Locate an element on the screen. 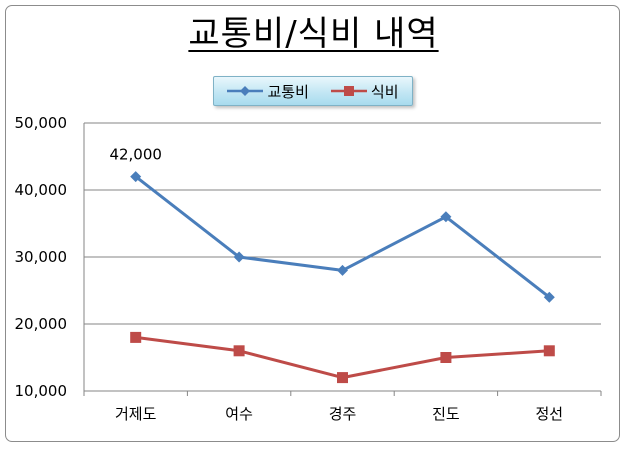  y-tick-label-0: 10,000 is located at coordinates (41, 391).